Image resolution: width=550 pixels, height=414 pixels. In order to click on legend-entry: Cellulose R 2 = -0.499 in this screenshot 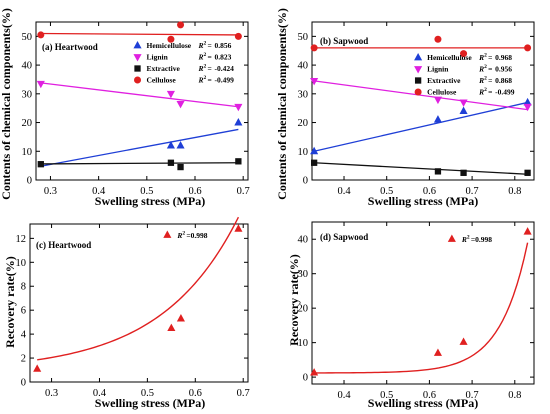, I will do `click(464, 92)`.